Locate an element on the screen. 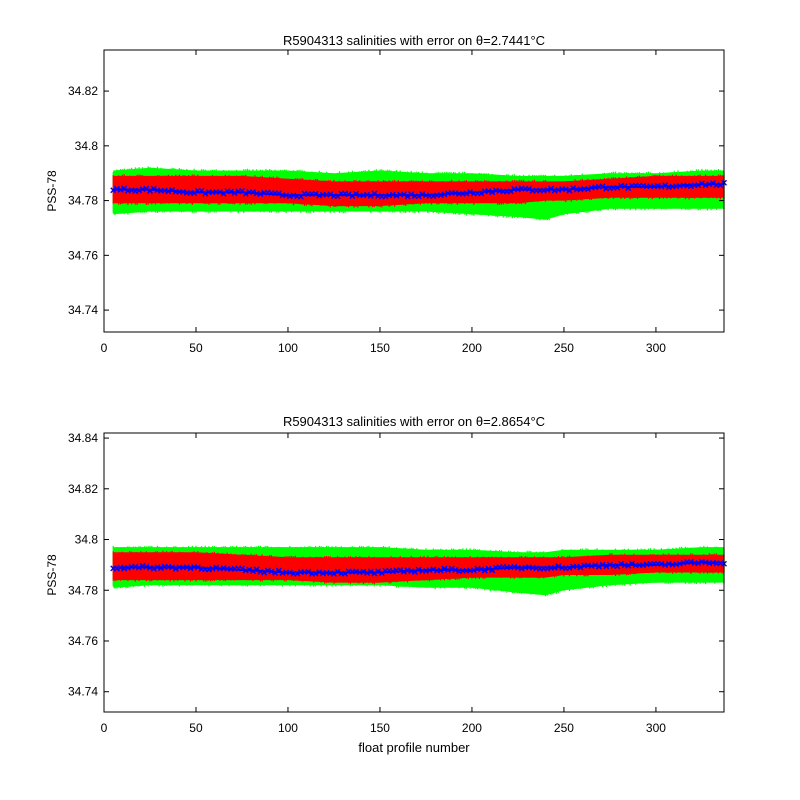 Image resolution: width=800 pixels, height=800 pixels. chart-1-ytick-label-0: 34.74 is located at coordinates (83, 692).